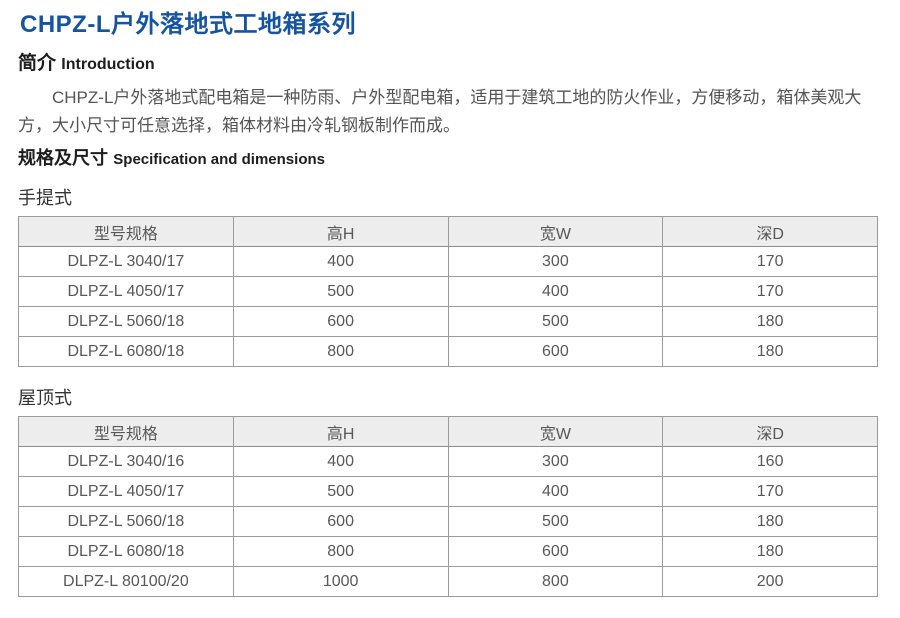  What do you see at coordinates (45, 198) in the screenshot?
I see `portable-type-label: 手提式` at bounding box center [45, 198].